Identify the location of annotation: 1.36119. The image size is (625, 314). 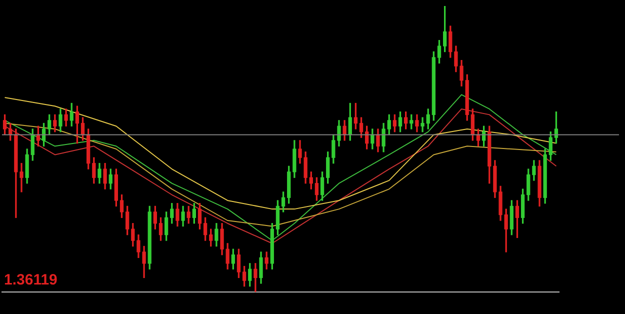
(31, 280).